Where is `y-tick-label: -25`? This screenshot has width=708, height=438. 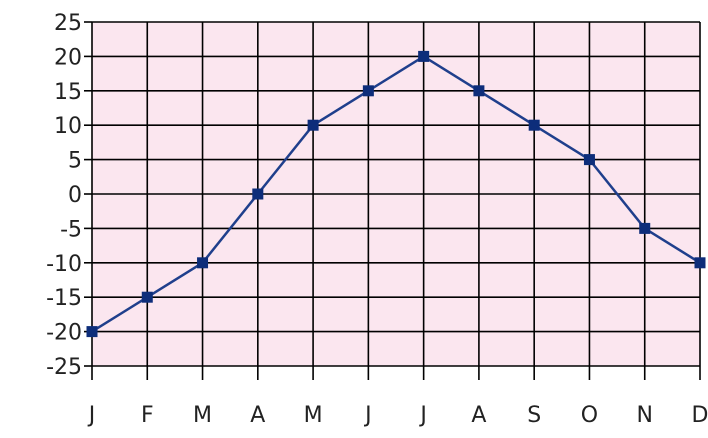
y-tick-label: -25 is located at coordinates (64, 367).